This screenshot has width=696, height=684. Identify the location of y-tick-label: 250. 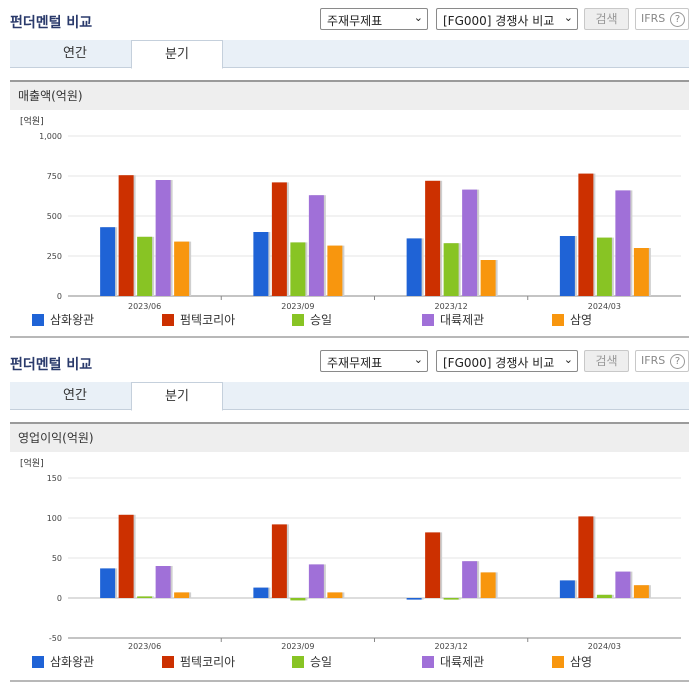
(54, 256).